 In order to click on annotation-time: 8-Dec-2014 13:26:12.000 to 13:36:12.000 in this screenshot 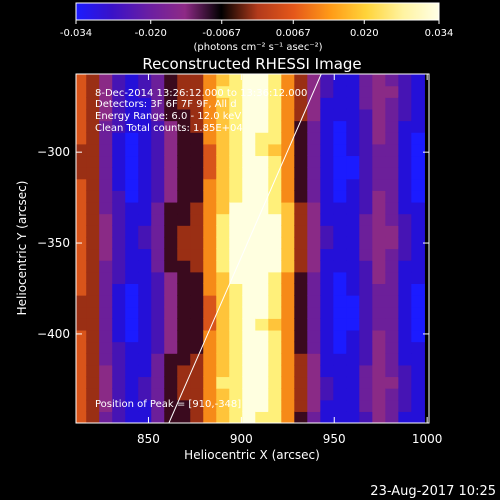, I will do `click(201, 93)`.